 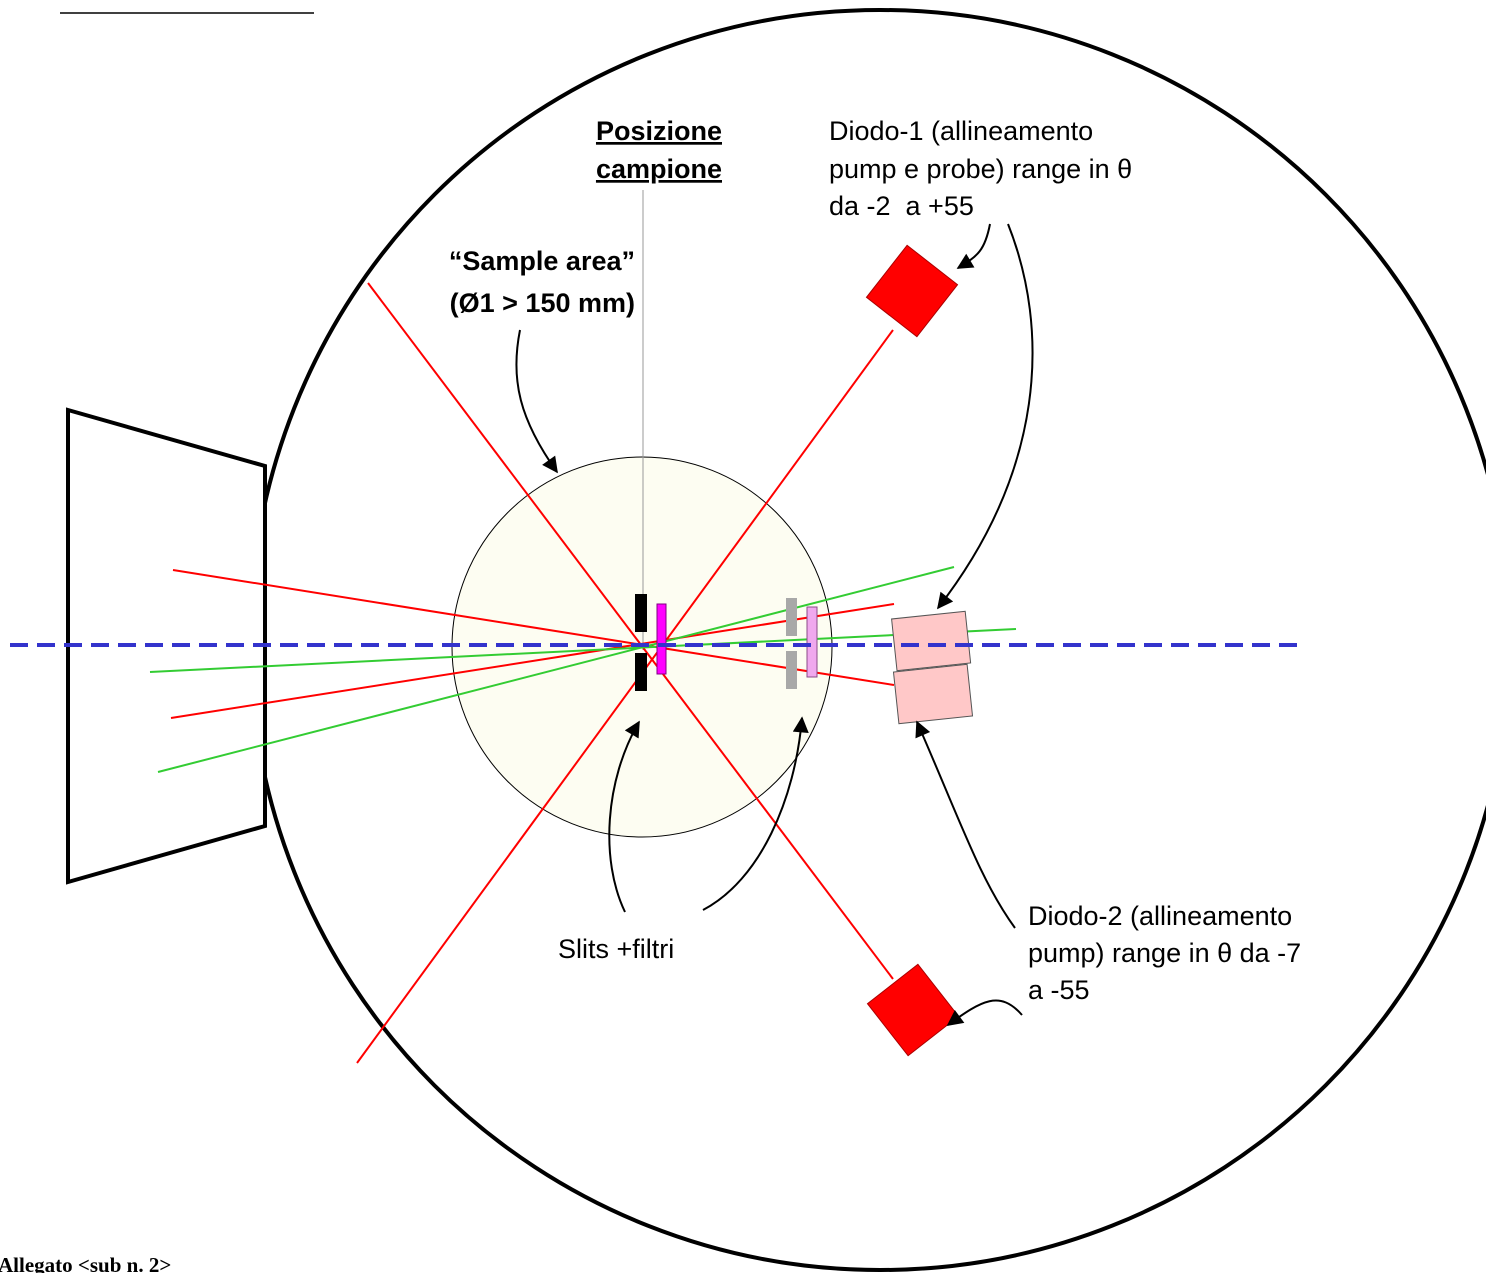 What do you see at coordinates (659, 131) in the screenshot?
I see `label-posizione: Posizione` at bounding box center [659, 131].